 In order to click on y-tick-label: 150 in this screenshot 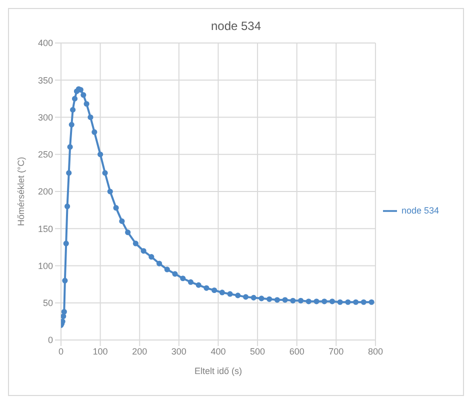, I will do `click(45, 229)`.